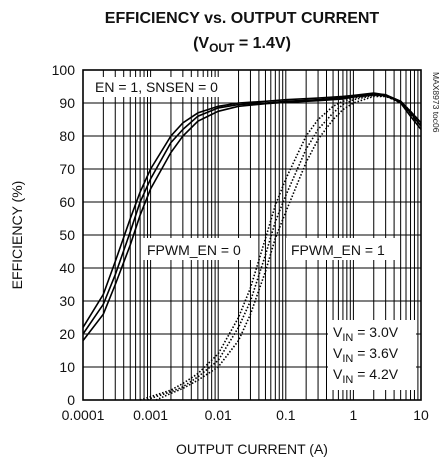  I want to click on x-tick-label: 0.0001, so click(83, 415).